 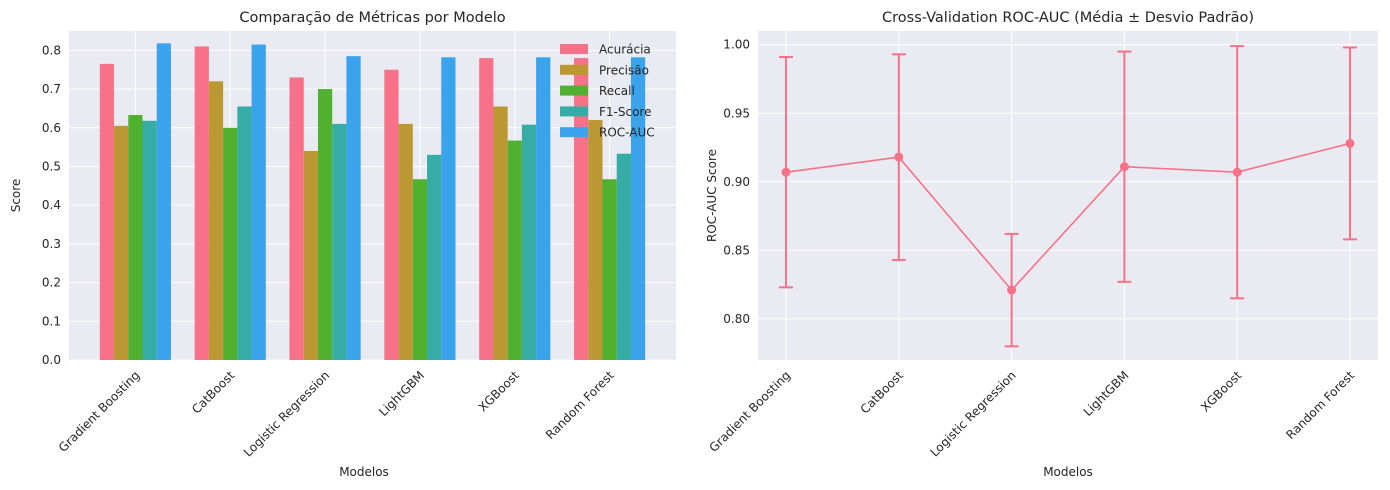 I want to click on bar-chart-y-tick-label: 0.7, so click(x=51, y=89).